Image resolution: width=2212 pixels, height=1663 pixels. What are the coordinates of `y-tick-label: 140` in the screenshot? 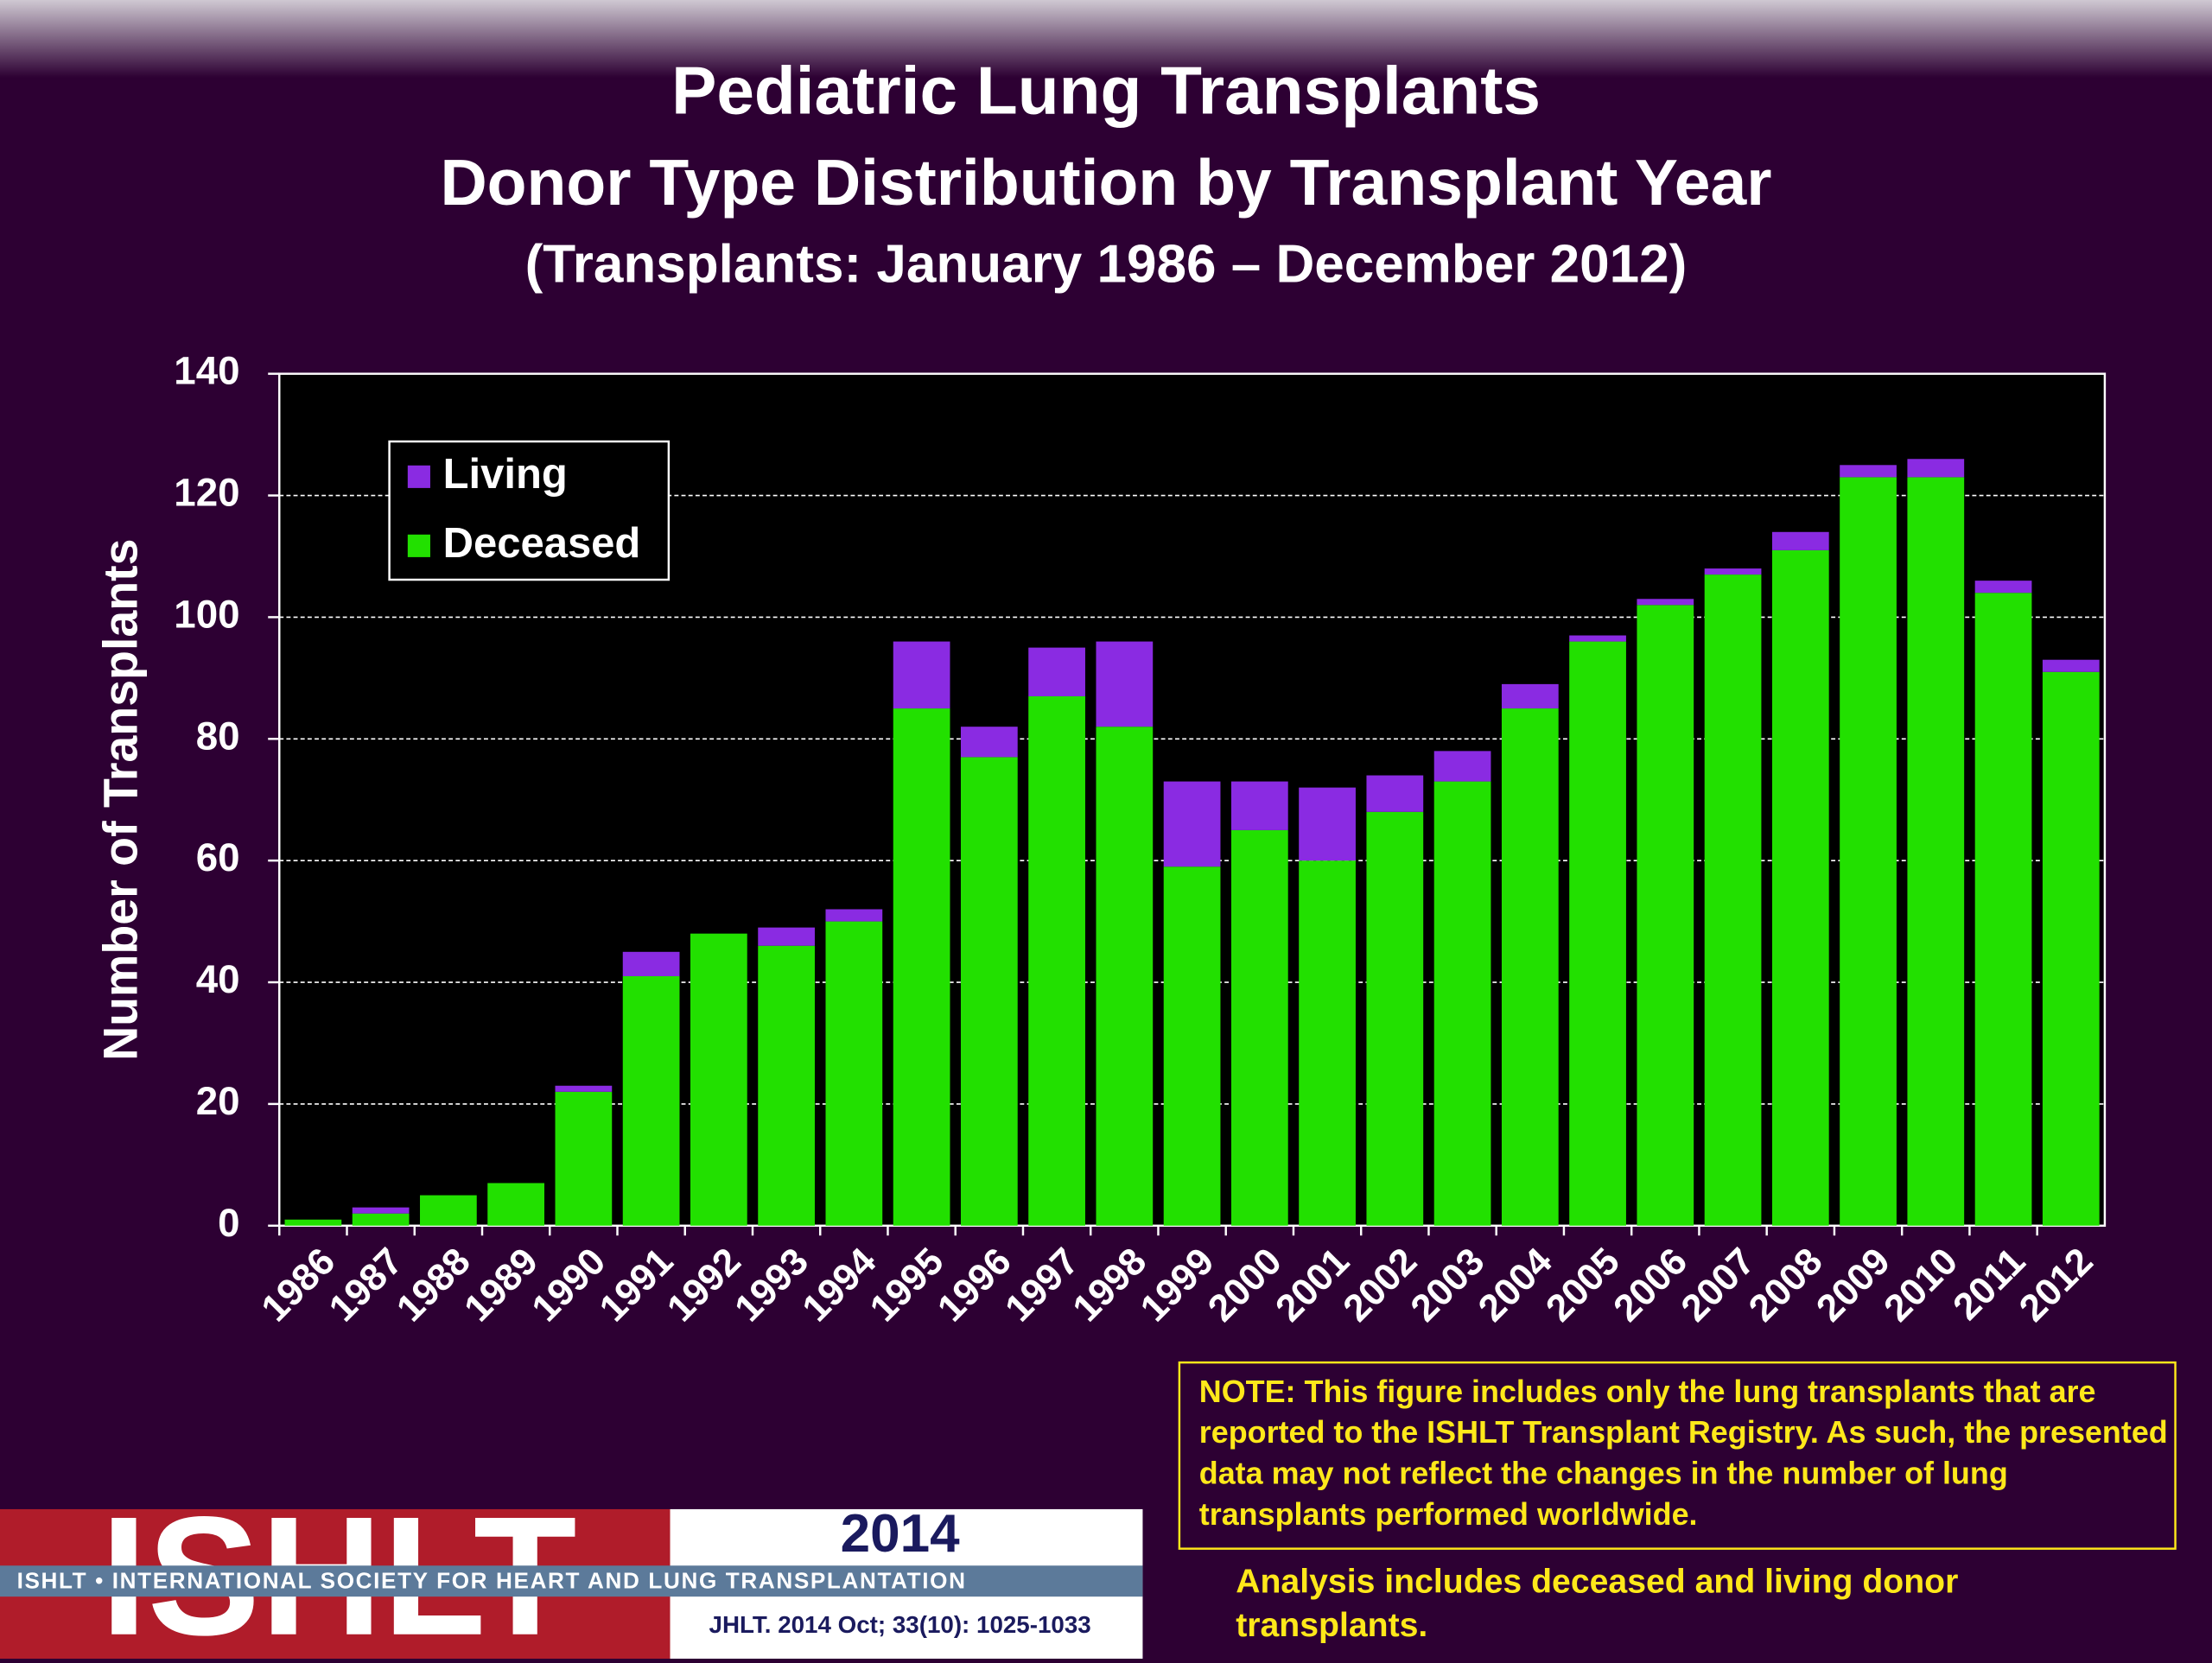 It's located at (206, 371).